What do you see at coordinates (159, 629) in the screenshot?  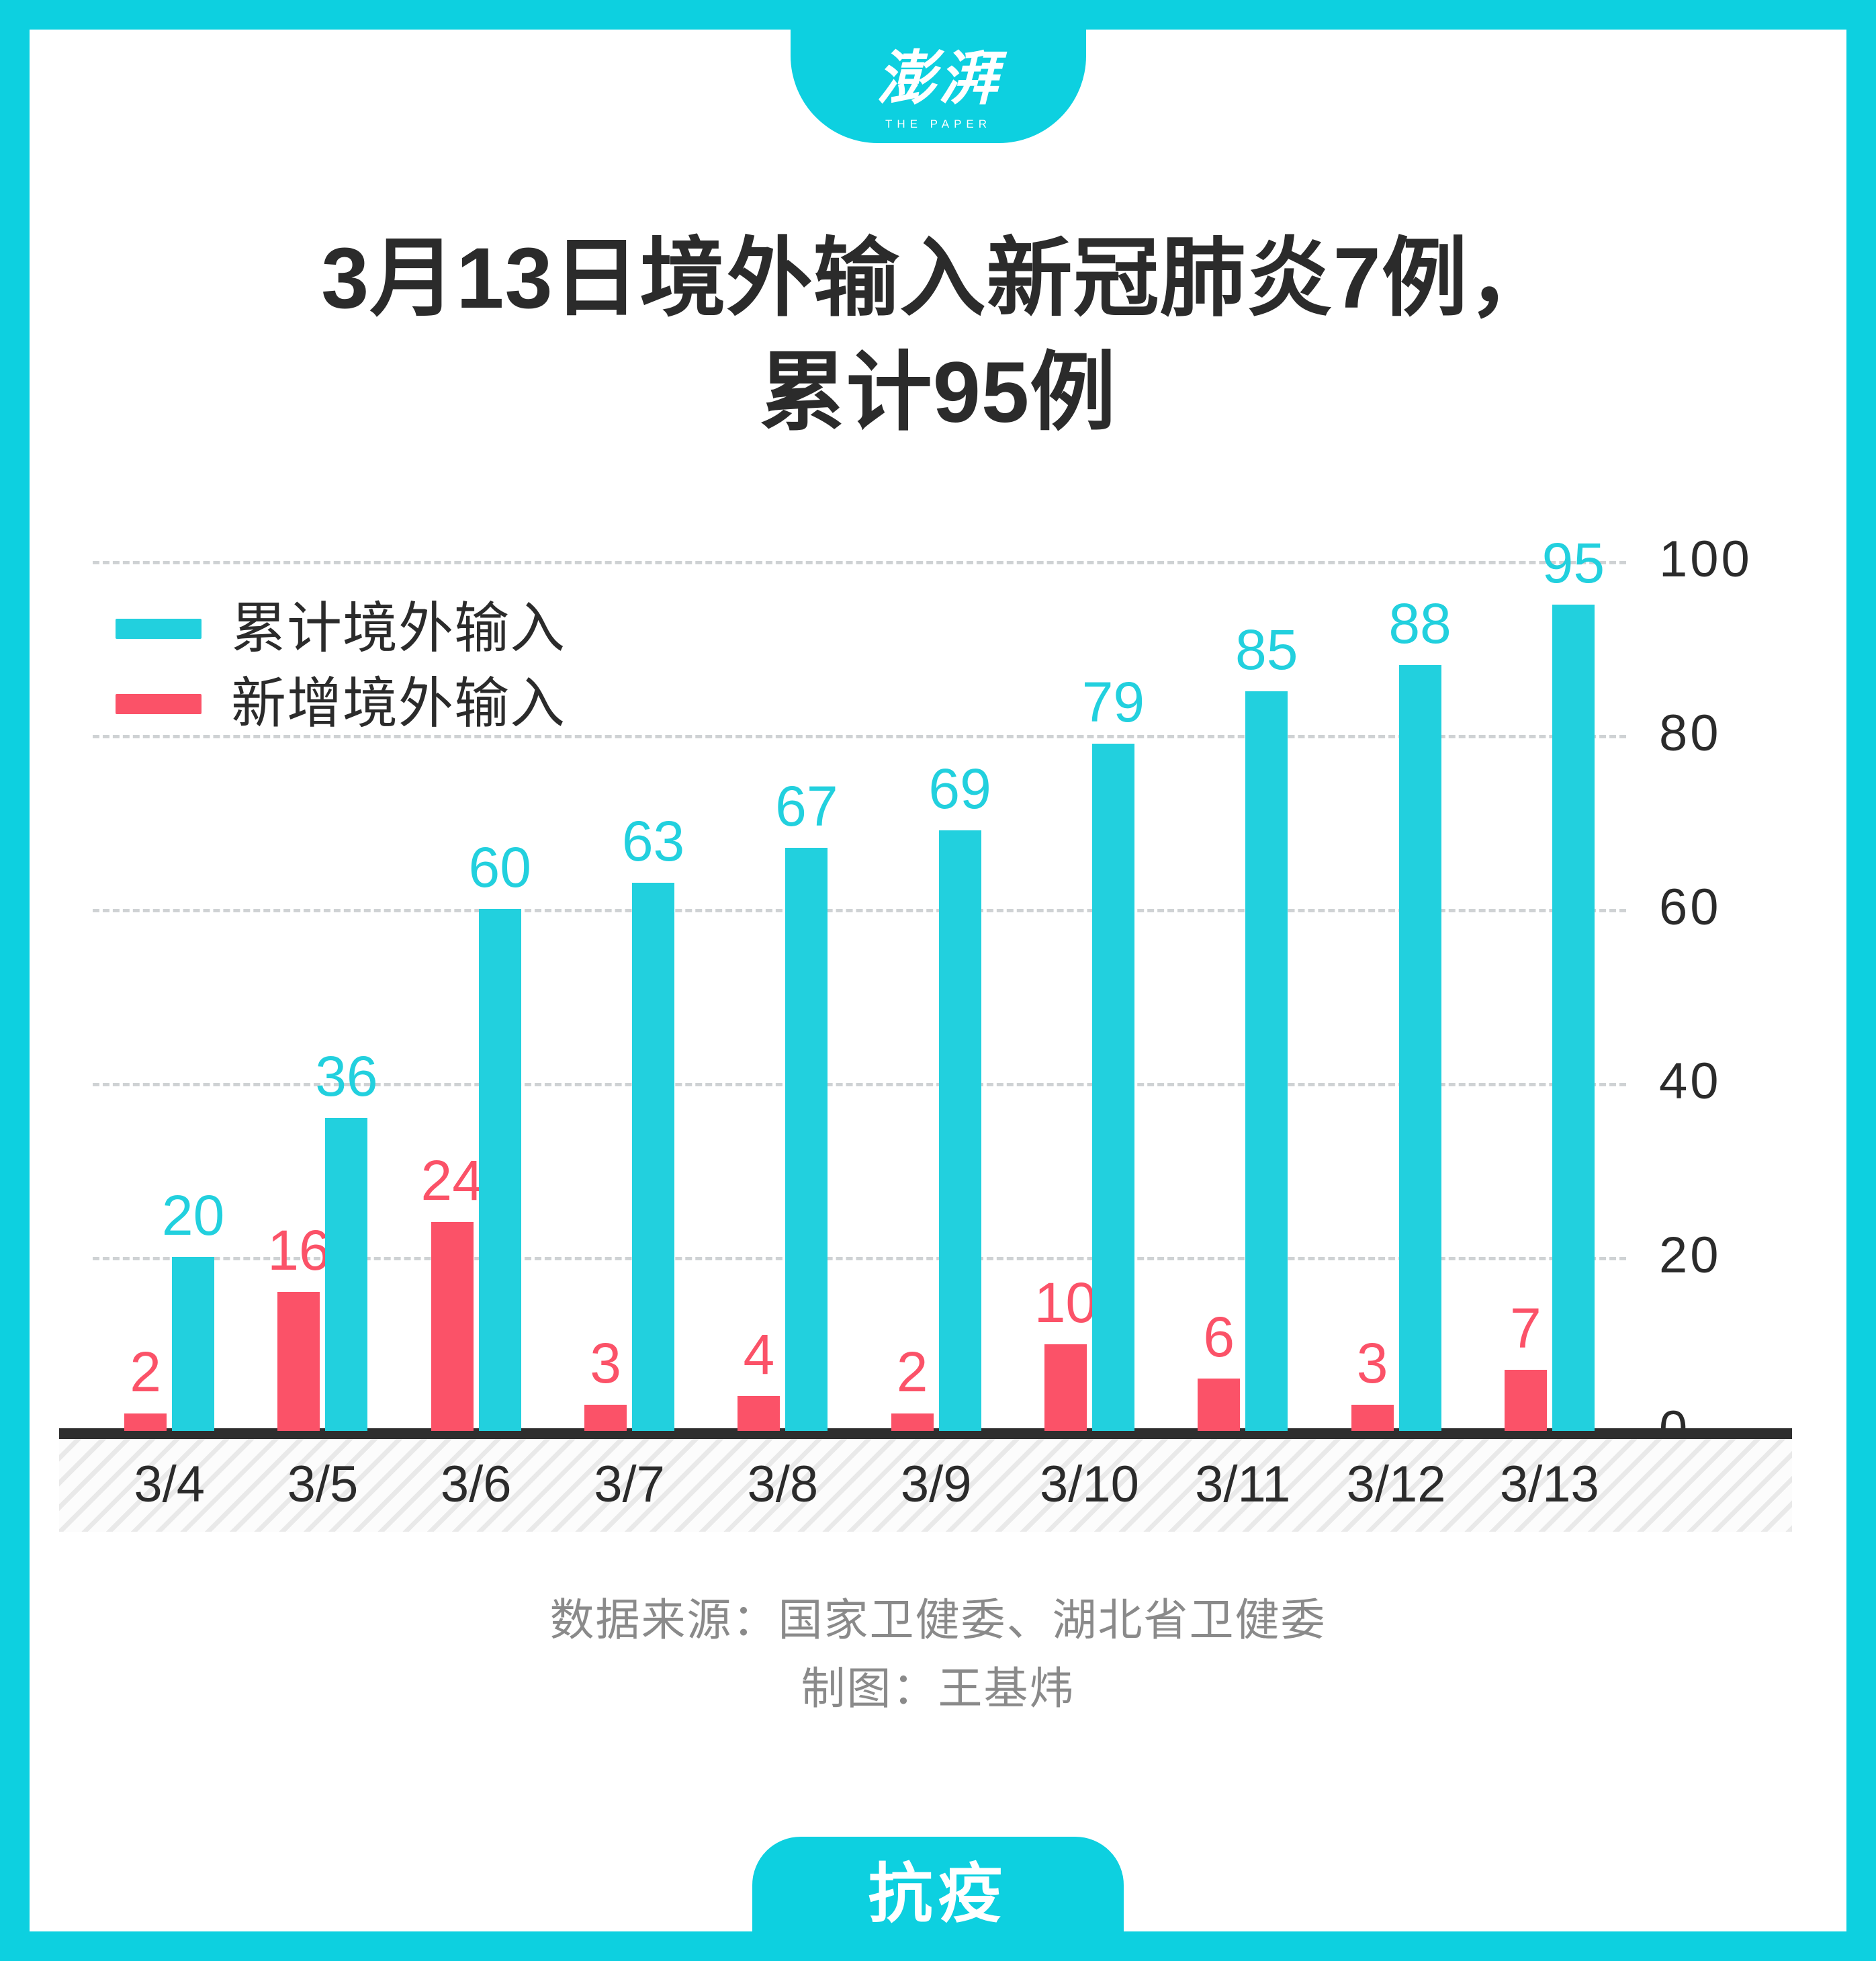 I see `legend-swatch-cumulative` at bounding box center [159, 629].